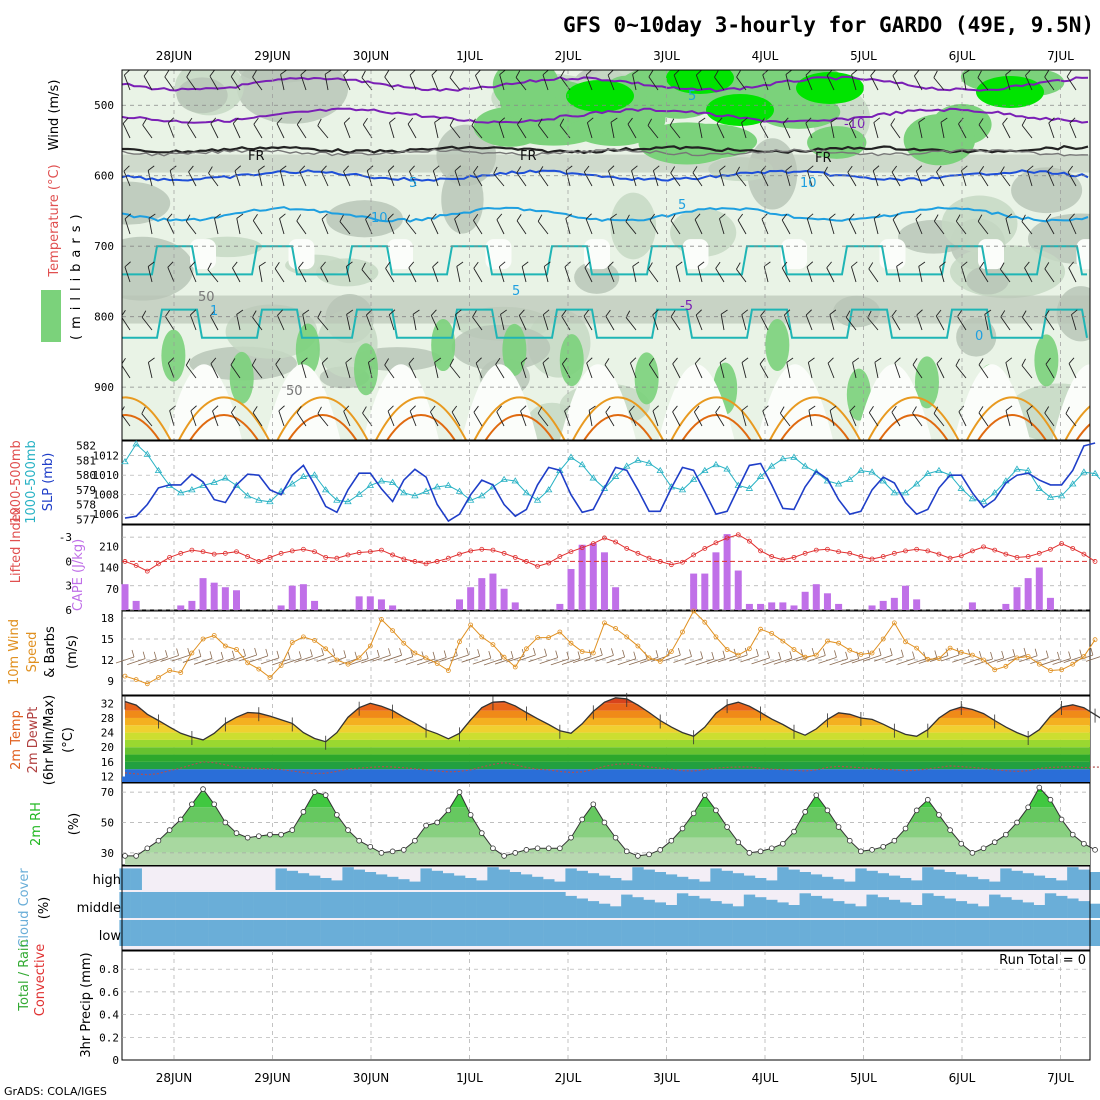  Describe the element at coordinates (371, 1078) in the screenshot. I see `date-label-bottom: 30JUN` at that location.